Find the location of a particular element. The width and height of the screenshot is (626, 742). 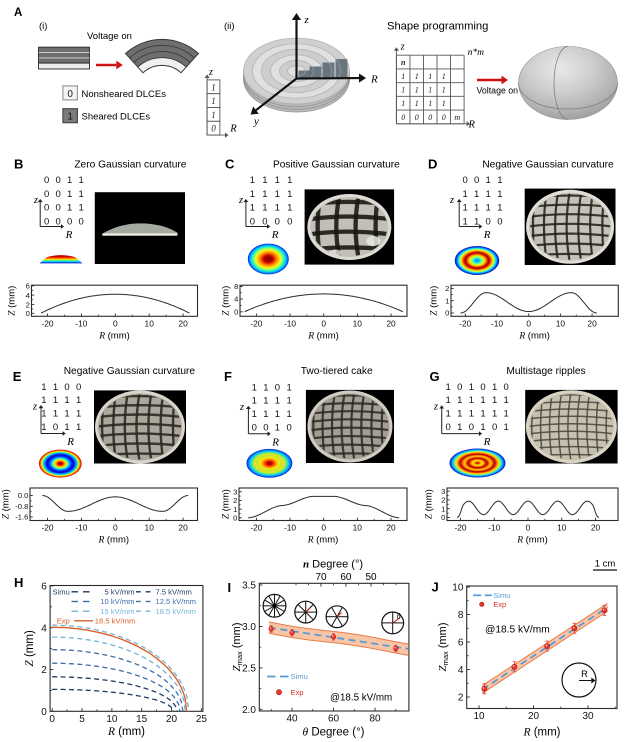

svg-text: 40 is located at coordinates (292, 719).